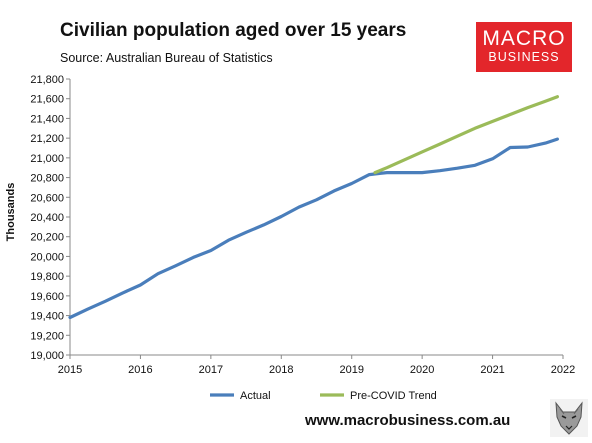  What do you see at coordinates (47, 238) in the screenshot?
I see `y-tick-label: 20,200` at bounding box center [47, 238].